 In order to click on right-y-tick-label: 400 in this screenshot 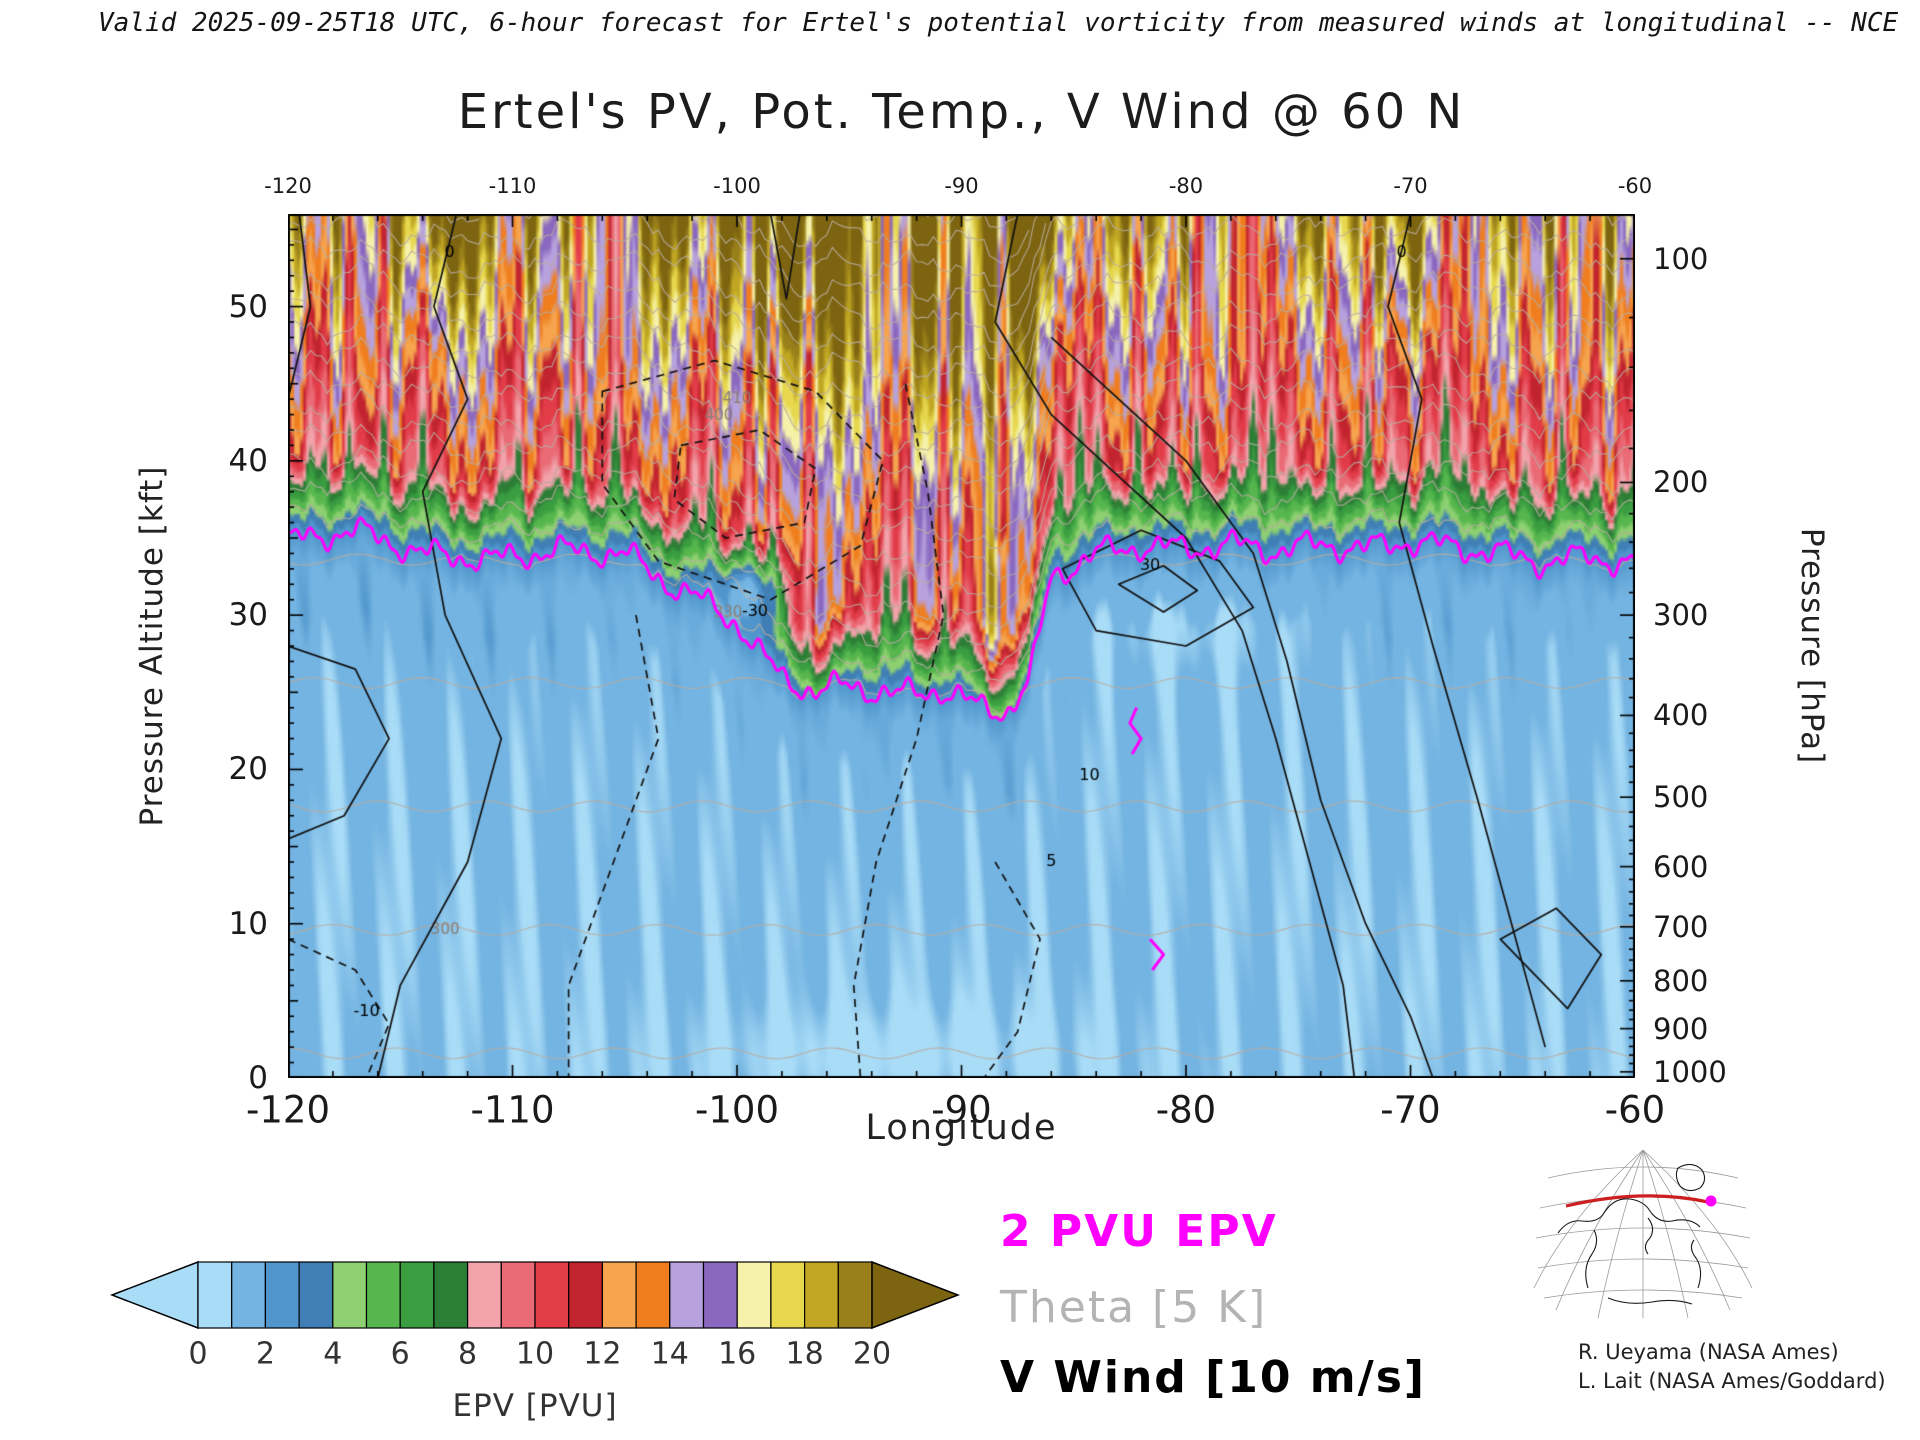, I will do `click(1681, 715)`.